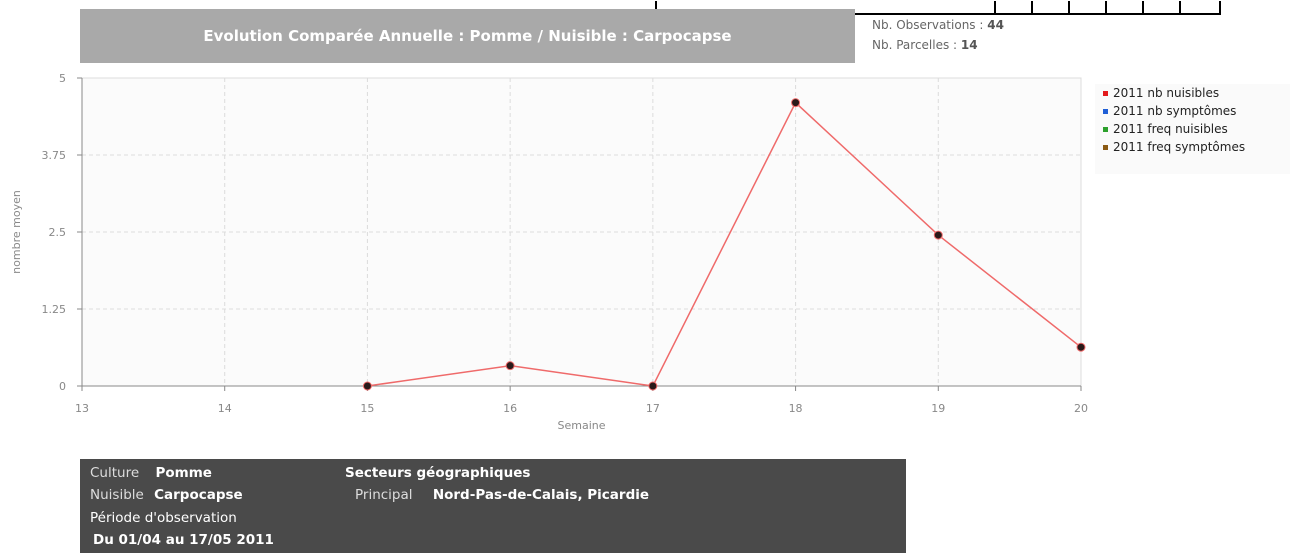  Describe the element at coordinates (995, 25) in the screenshot. I see `observations-value: 44` at that location.